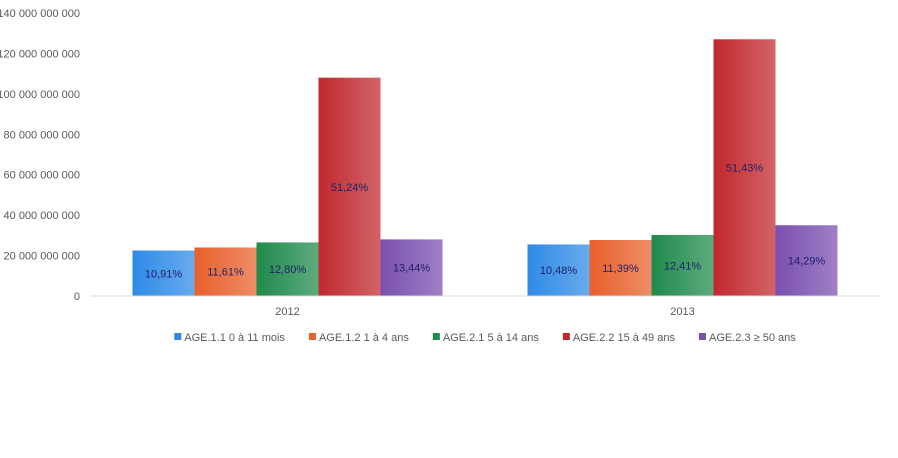 This screenshot has height=458, width=898. What do you see at coordinates (624, 338) in the screenshot?
I see `legend-label: AGE.2.2 15 à 49 ans` at bounding box center [624, 338].